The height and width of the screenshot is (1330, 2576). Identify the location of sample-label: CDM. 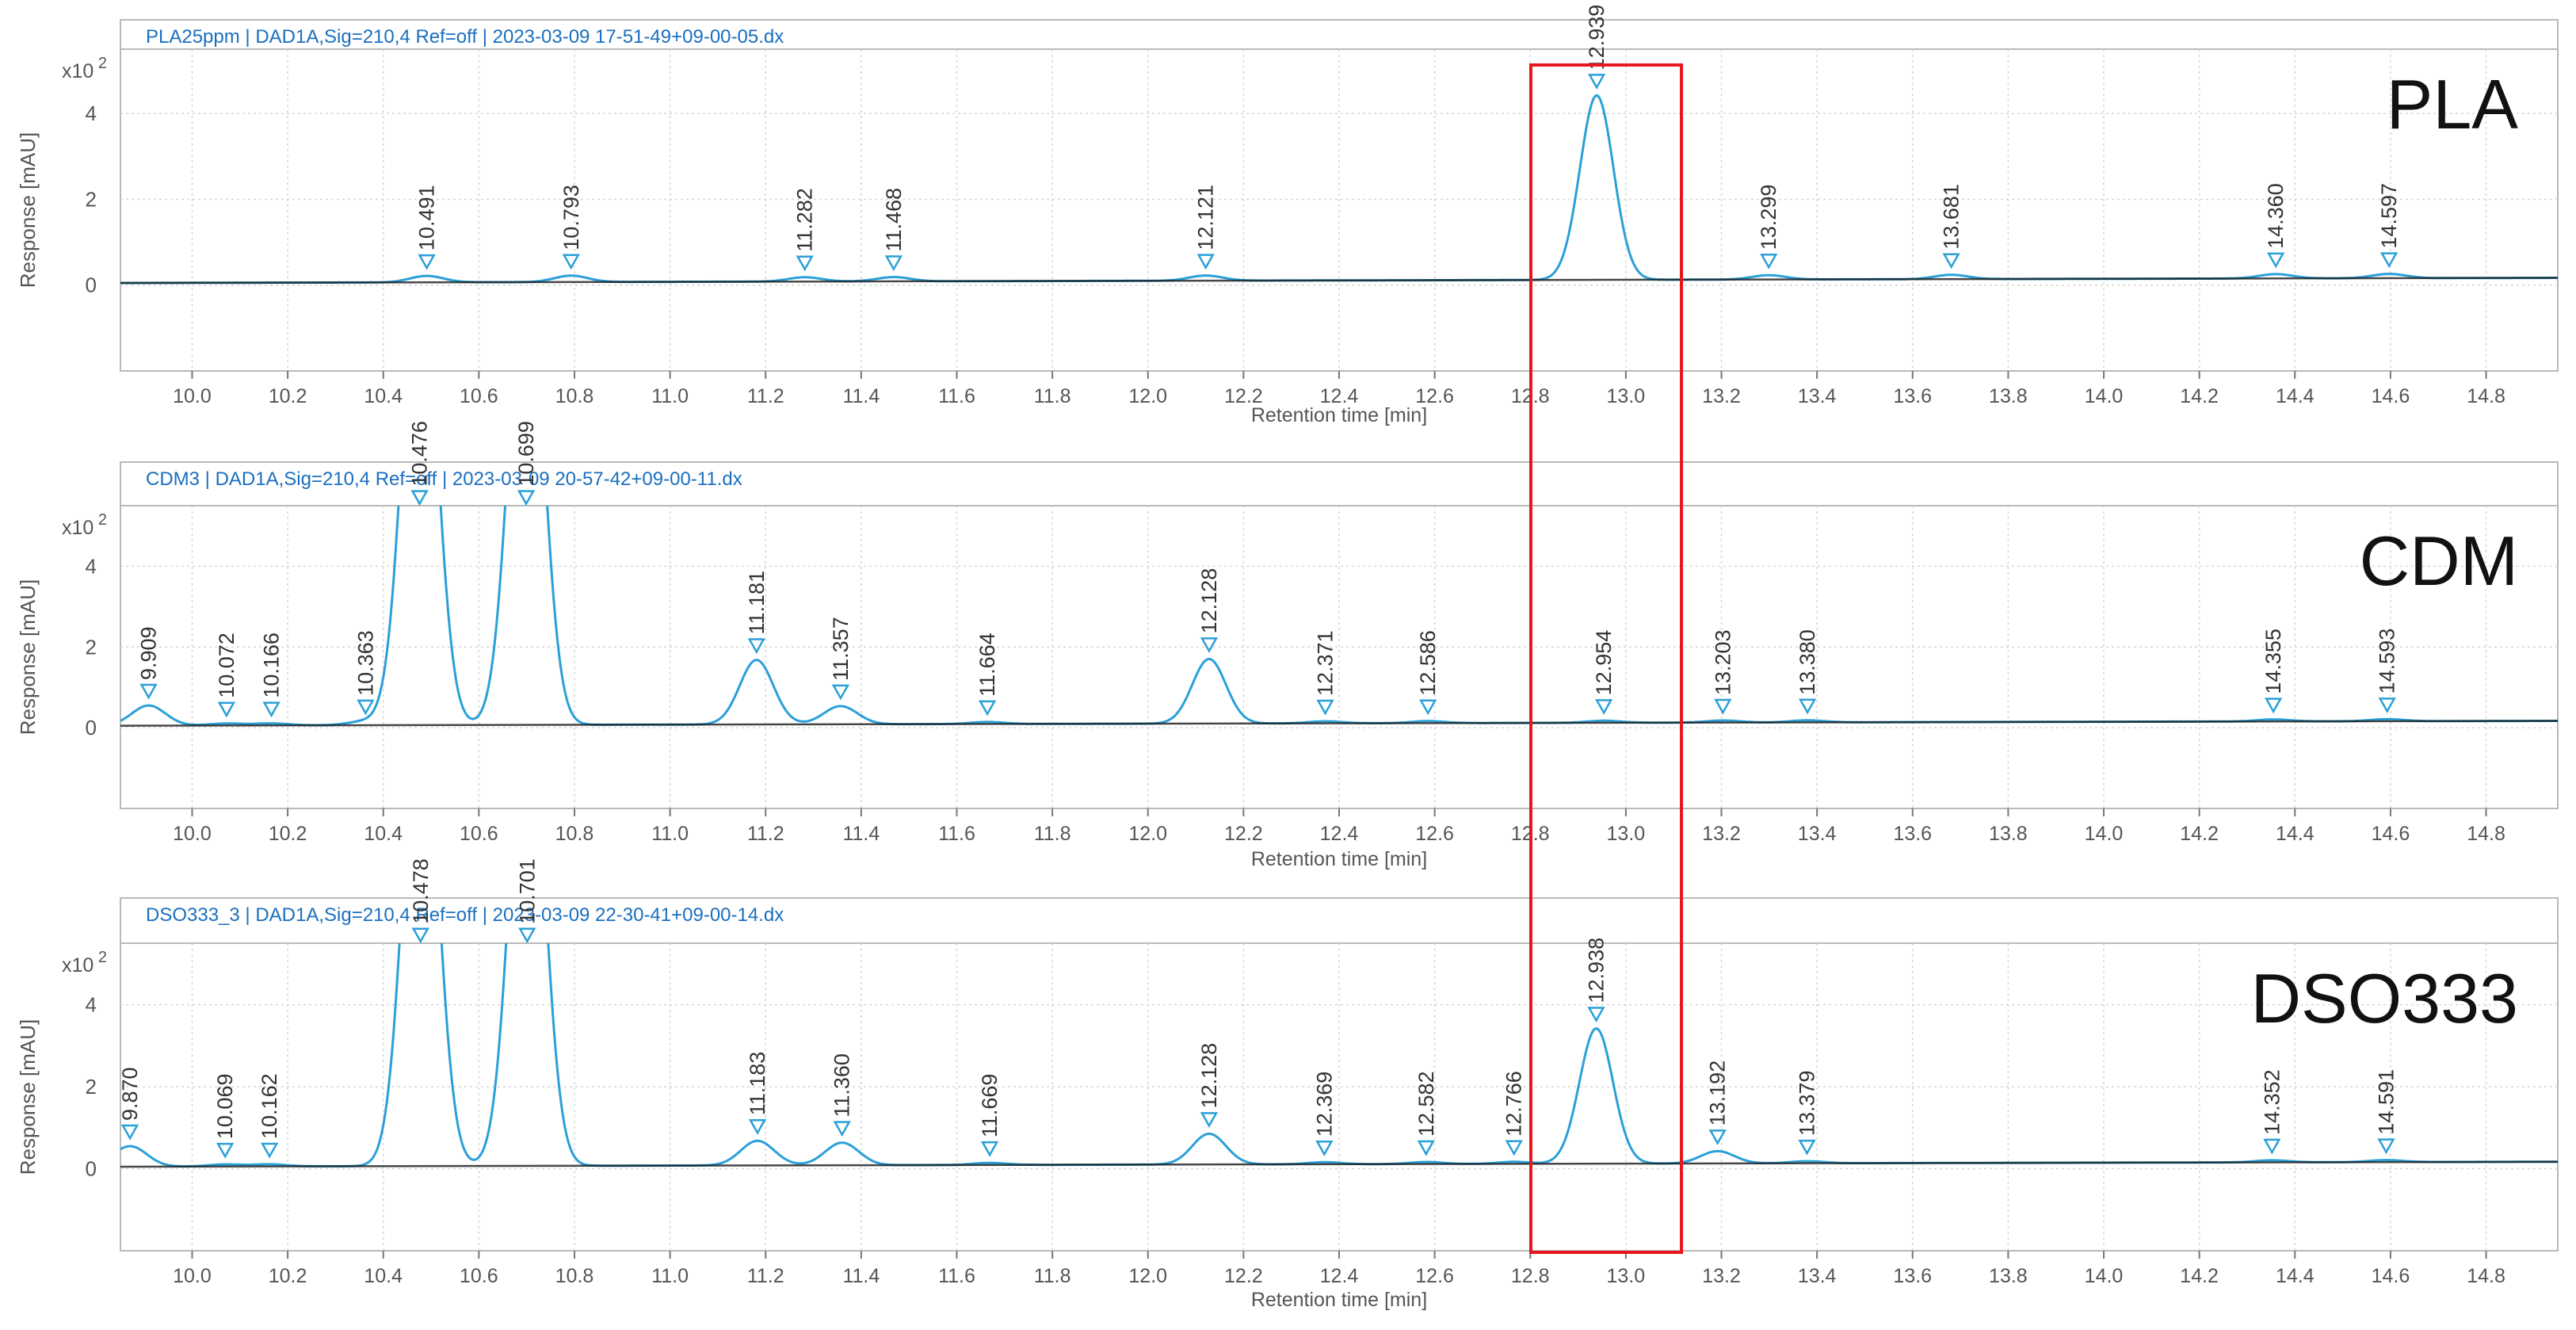
(2439, 561).